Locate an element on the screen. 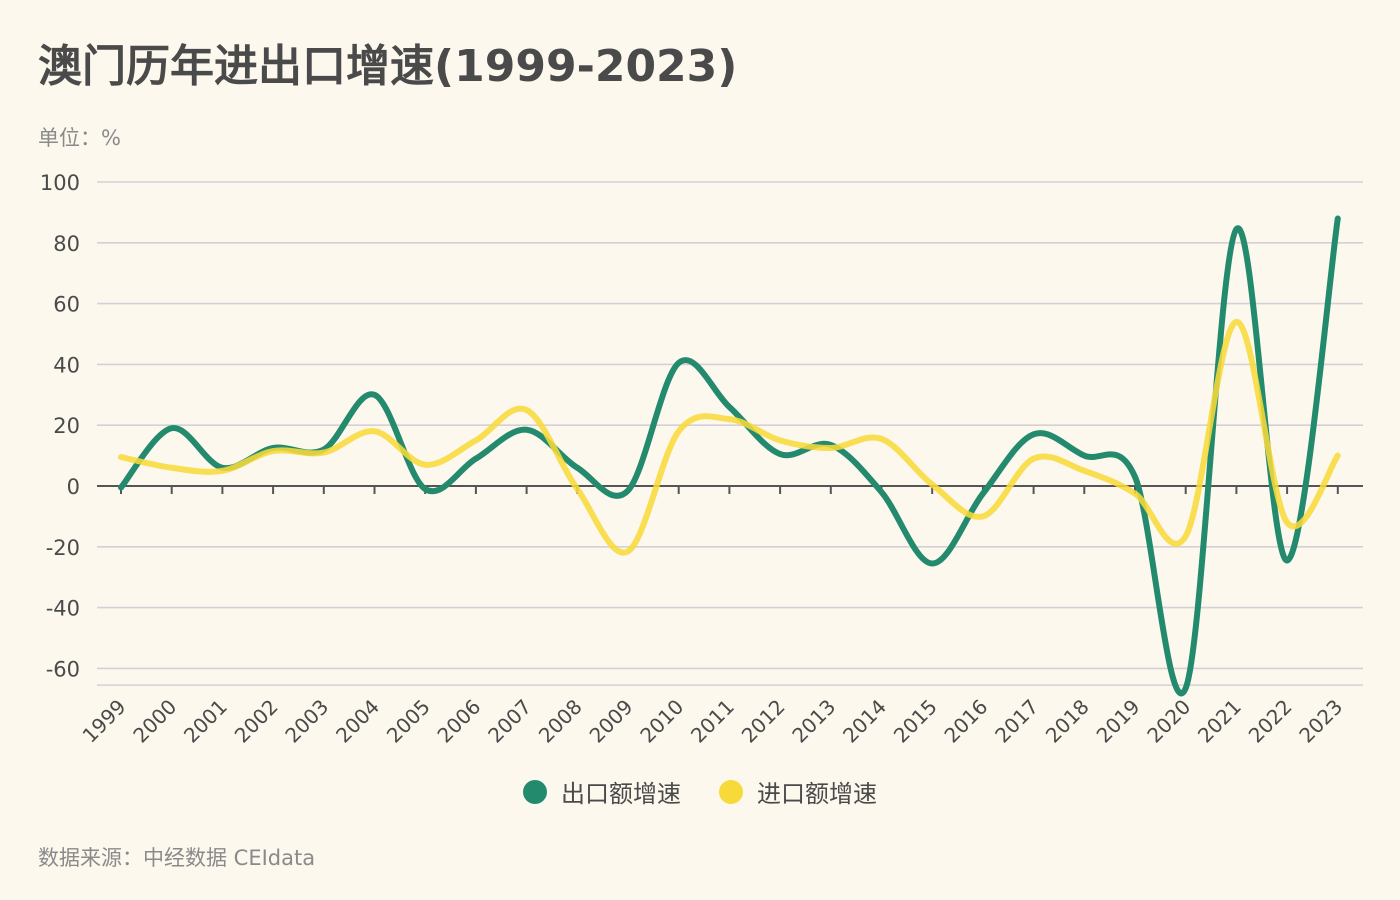  x-tick-label: 2003 is located at coordinates (306, 721).